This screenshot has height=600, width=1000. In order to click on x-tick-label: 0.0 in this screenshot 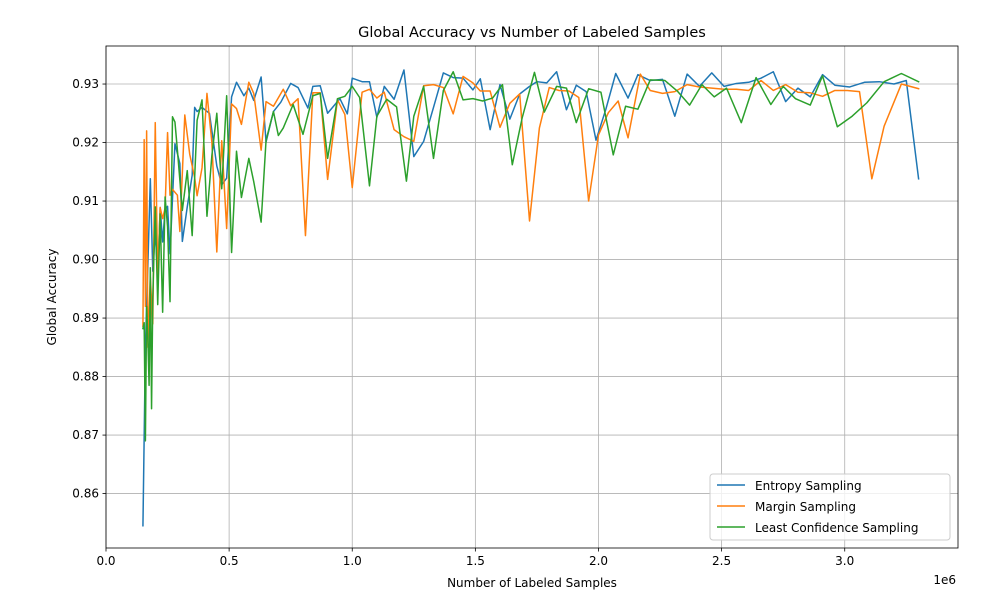, I will do `click(105, 561)`.